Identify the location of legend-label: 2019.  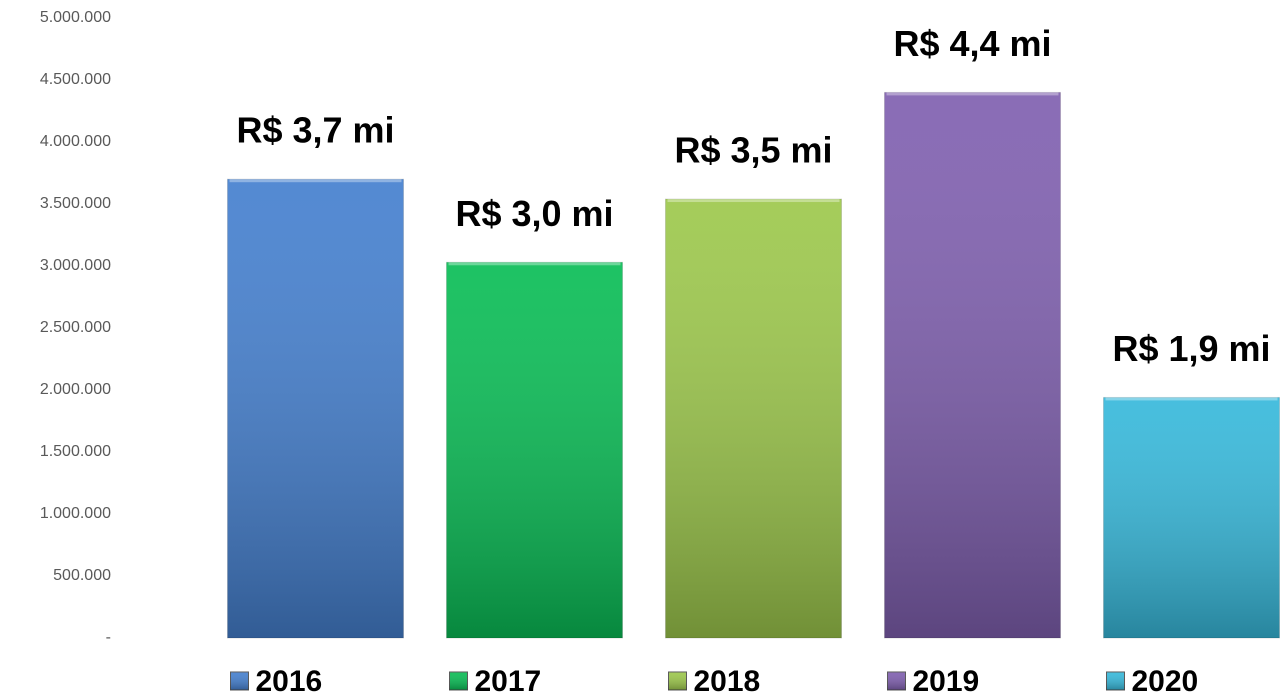
(946, 680).